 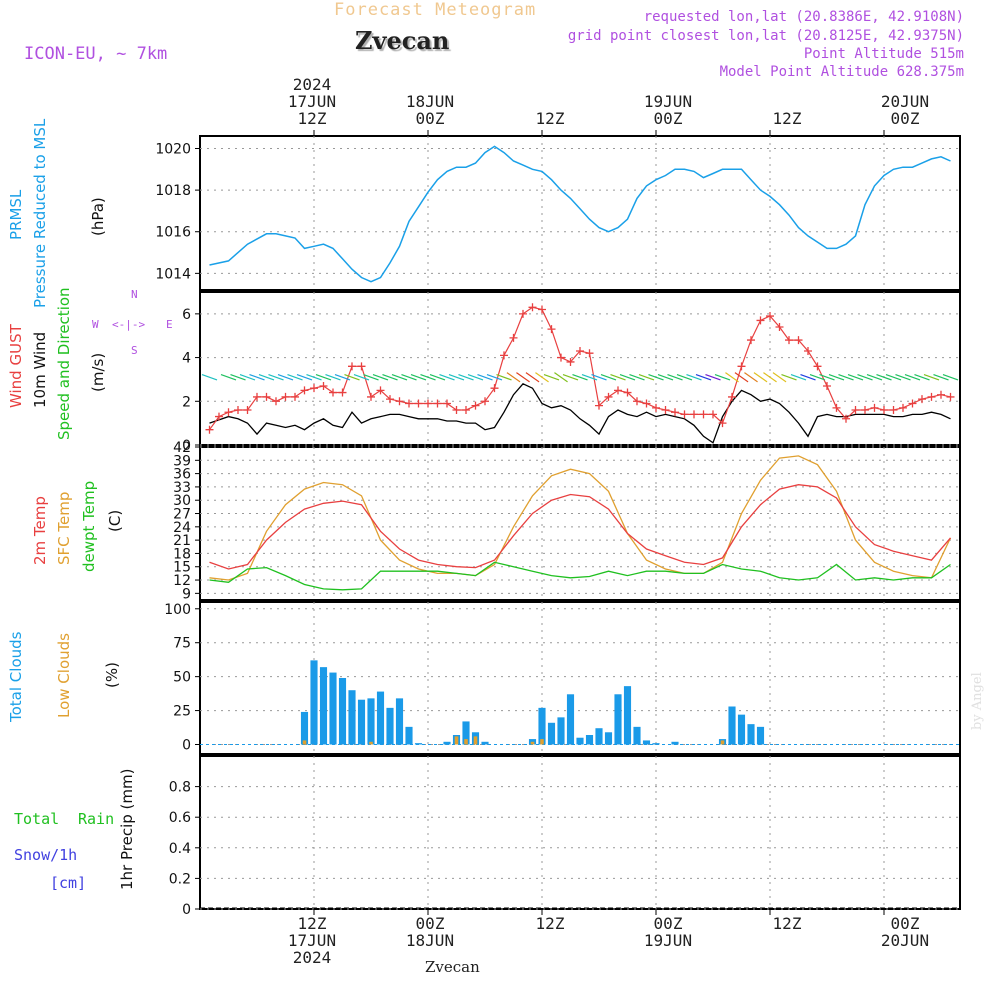 I want to click on bottom-time-label: 12Z, so click(x=550, y=923).